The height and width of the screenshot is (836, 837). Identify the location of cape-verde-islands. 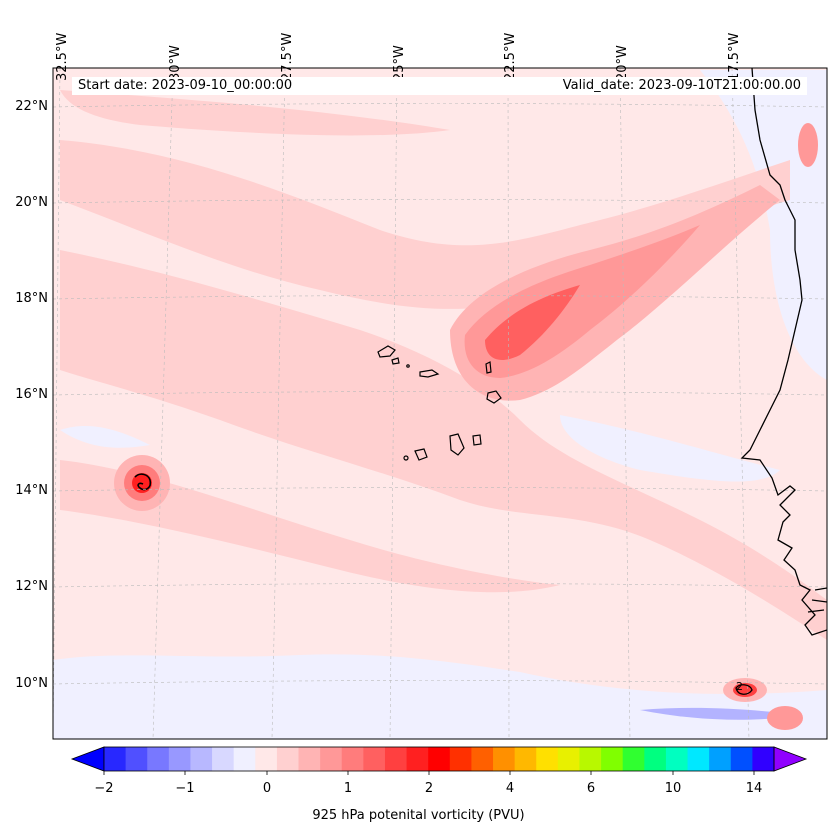
(439, 403).